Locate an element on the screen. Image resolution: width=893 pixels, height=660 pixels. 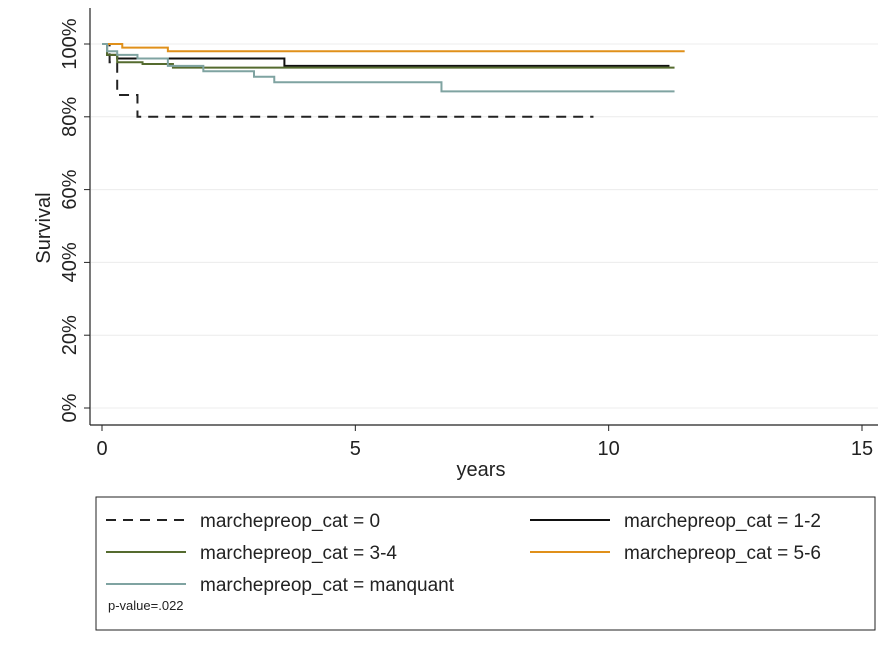
series-lines is located at coordinates (393, 80).